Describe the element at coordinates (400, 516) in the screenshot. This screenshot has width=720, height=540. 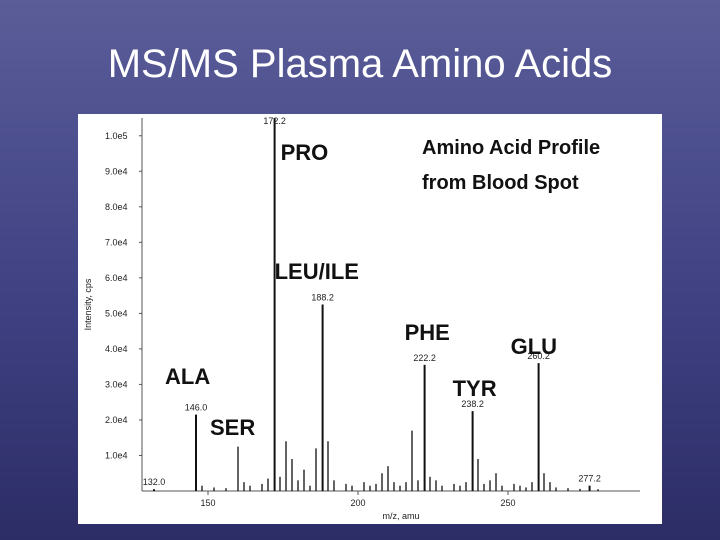
I see `x-axis-title: m/z, amu` at that location.